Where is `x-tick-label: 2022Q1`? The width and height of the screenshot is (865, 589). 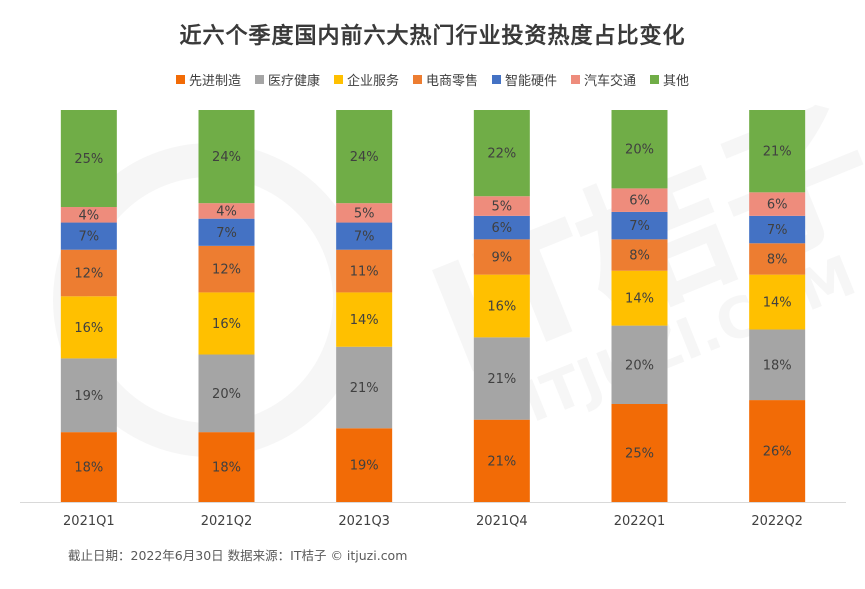 x-tick-label: 2022Q1 is located at coordinates (640, 521).